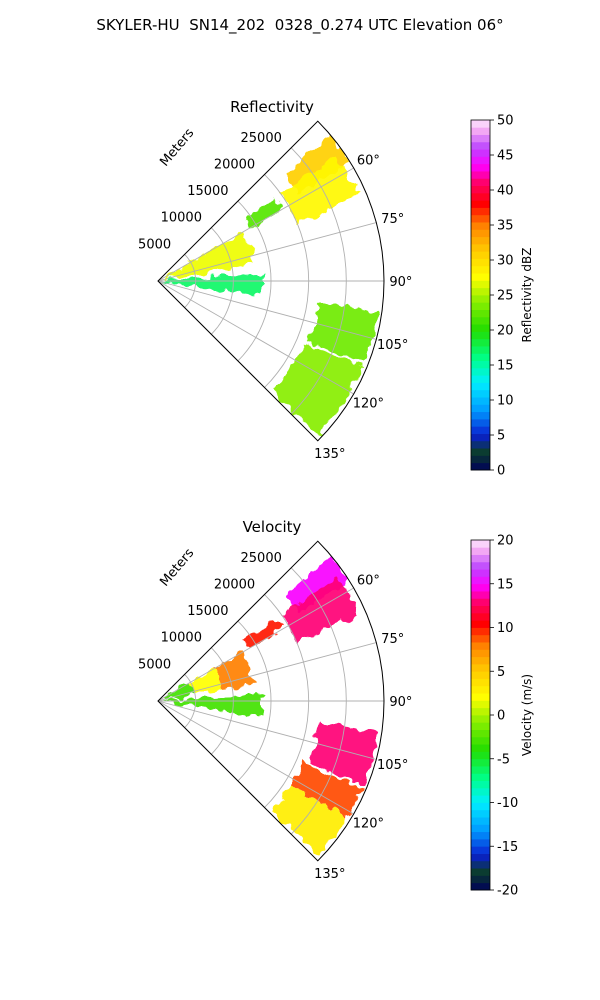 The height and width of the screenshot is (1000, 600). Describe the element at coordinates (505, 628) in the screenshot. I see `colorbar-tick-label: 10` at that location.